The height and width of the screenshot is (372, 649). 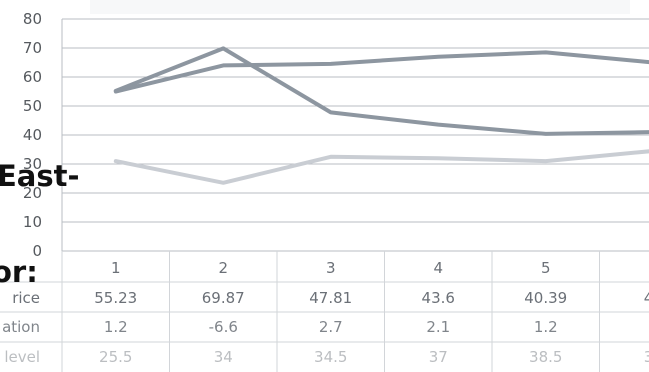 I want to click on table-cell: 43.6, so click(x=438, y=298).